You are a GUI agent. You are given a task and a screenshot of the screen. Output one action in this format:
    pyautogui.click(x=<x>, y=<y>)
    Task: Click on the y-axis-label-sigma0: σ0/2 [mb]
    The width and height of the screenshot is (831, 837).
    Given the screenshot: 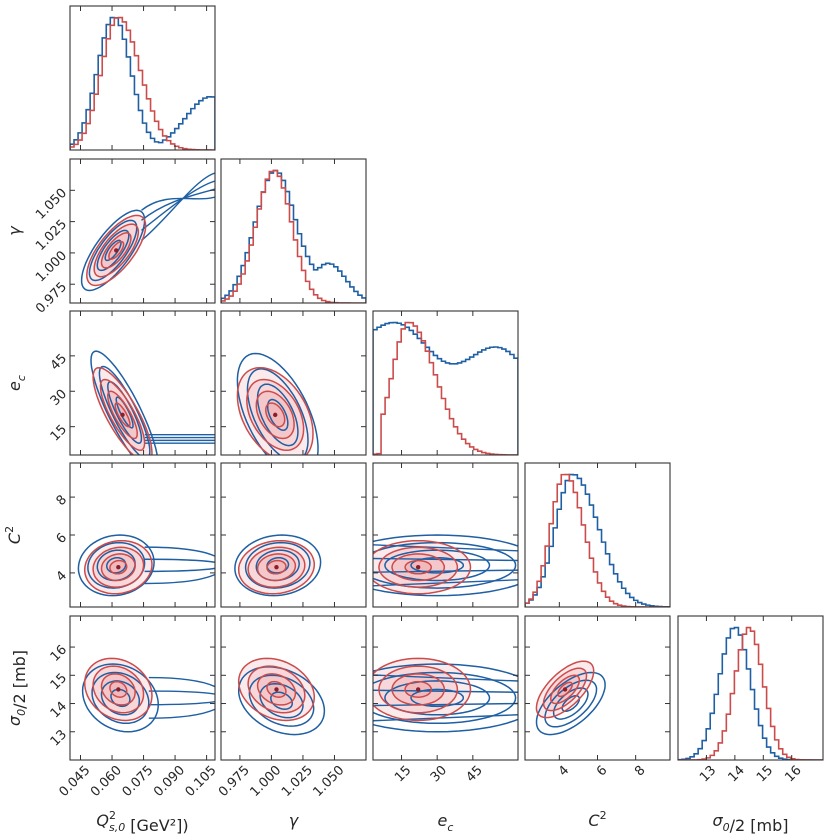 What is the action you would take?
    pyautogui.click(x=17, y=688)
    